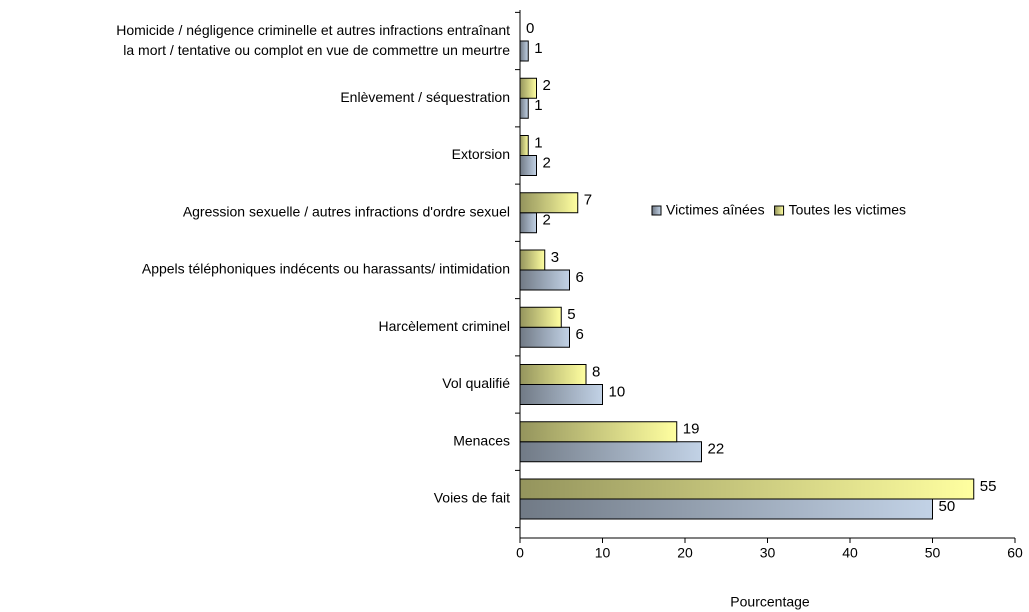  Describe the element at coordinates (1015, 553) in the screenshot. I see `x-tick-label: 60` at that location.